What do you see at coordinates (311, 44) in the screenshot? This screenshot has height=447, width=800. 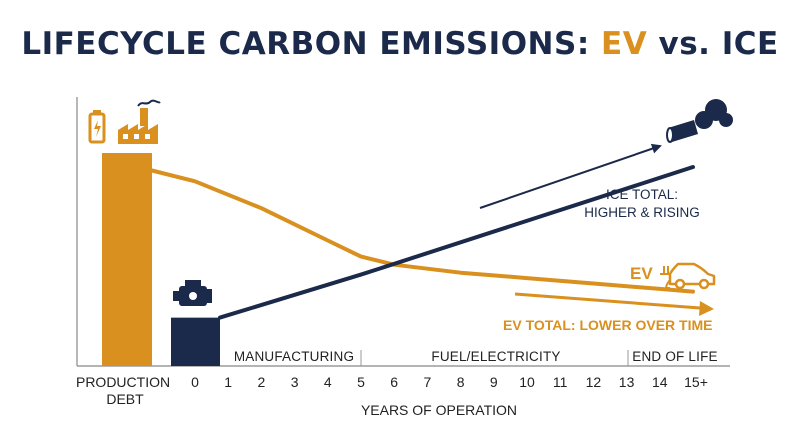 I see `title-main: LIFECYCLE CARBON EMISSIONS:` at bounding box center [311, 44].